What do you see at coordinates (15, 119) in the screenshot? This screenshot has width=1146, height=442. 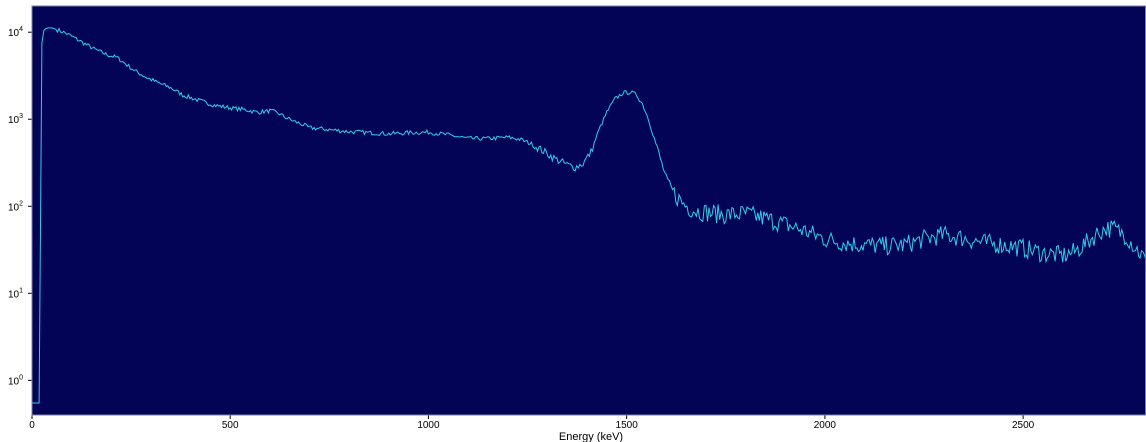 I see `y-tick-label: 10³` at bounding box center [15, 119].